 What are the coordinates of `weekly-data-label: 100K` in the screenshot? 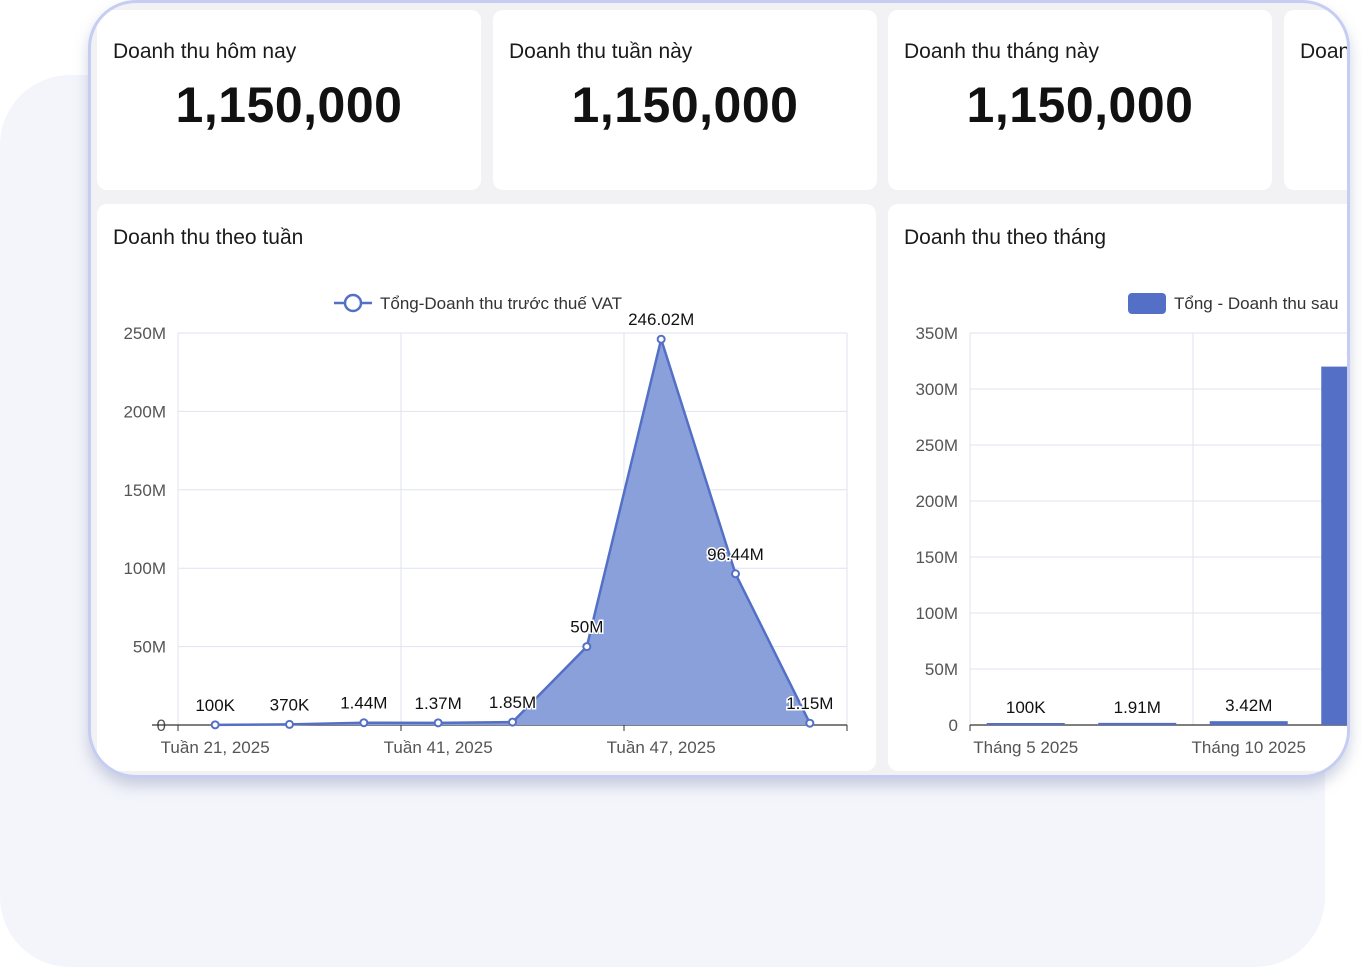 It's located at (215, 705).